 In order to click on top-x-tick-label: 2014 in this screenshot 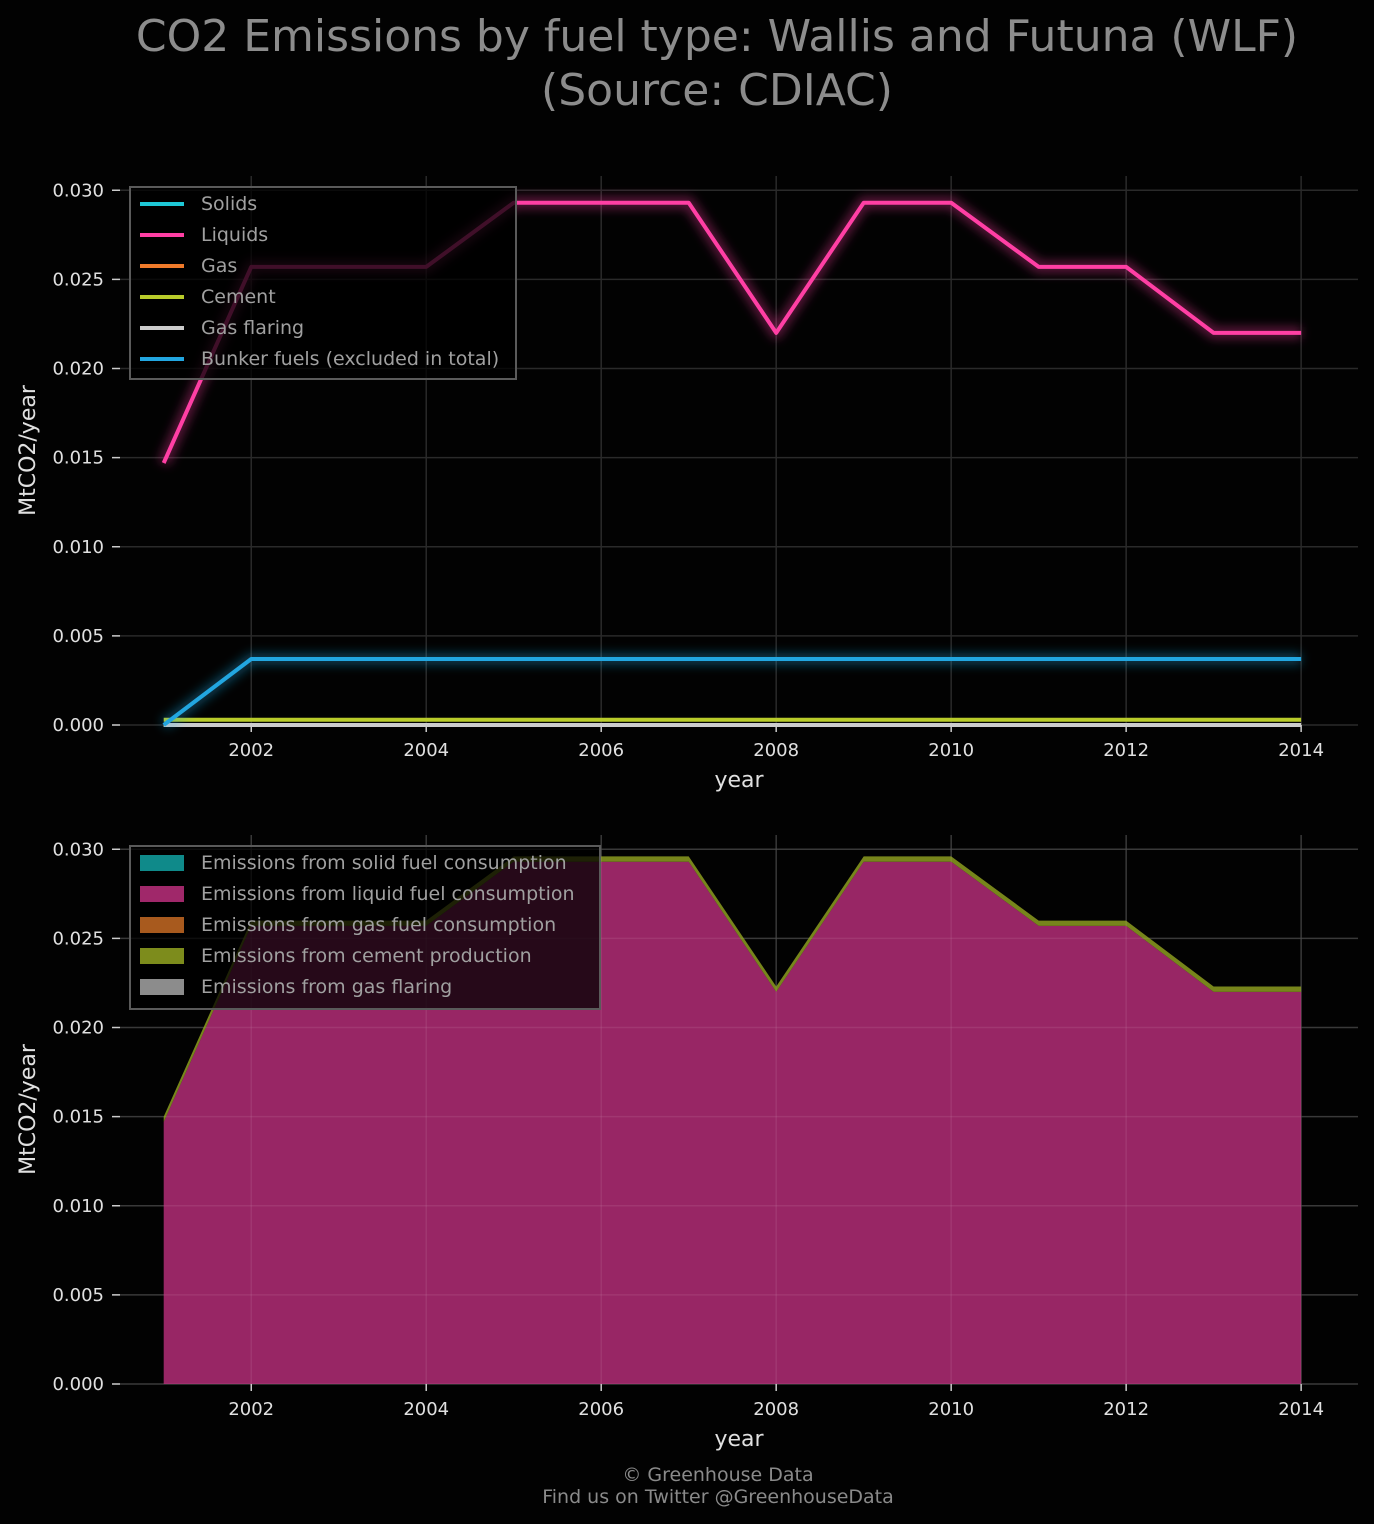, I will do `click(1301, 750)`.